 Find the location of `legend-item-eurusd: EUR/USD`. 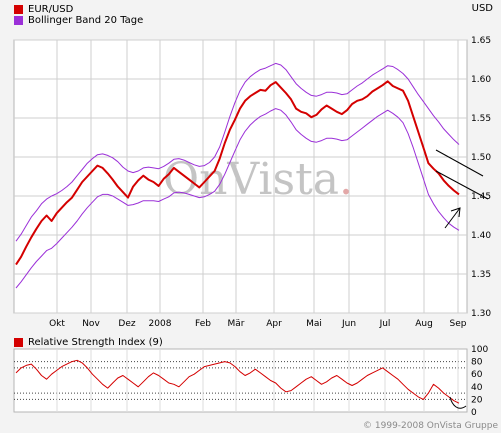

legend-item-eurusd: EUR/USD is located at coordinates (43, 9).